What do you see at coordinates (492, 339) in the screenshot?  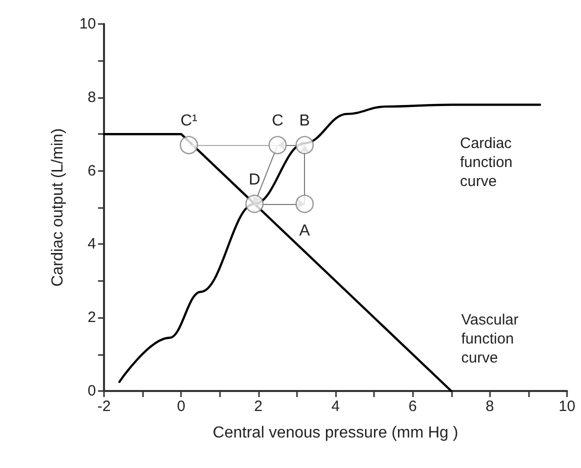 I see `series-label: Vascular function curve` at bounding box center [492, 339].